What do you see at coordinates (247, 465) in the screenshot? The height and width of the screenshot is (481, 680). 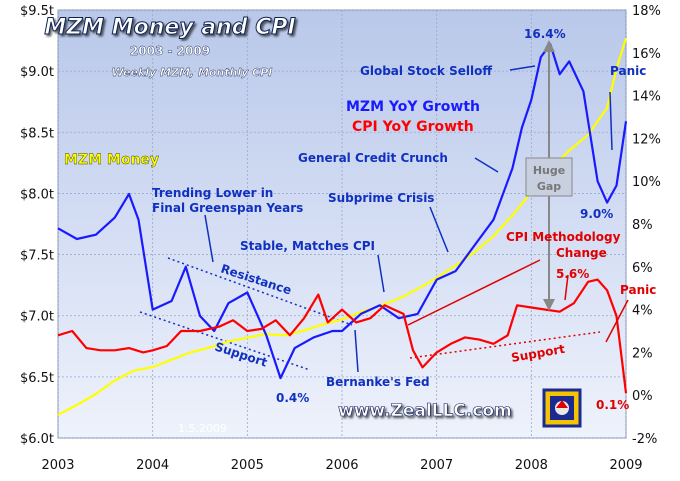 I see `x-tick-label: 2005` at bounding box center [247, 465].